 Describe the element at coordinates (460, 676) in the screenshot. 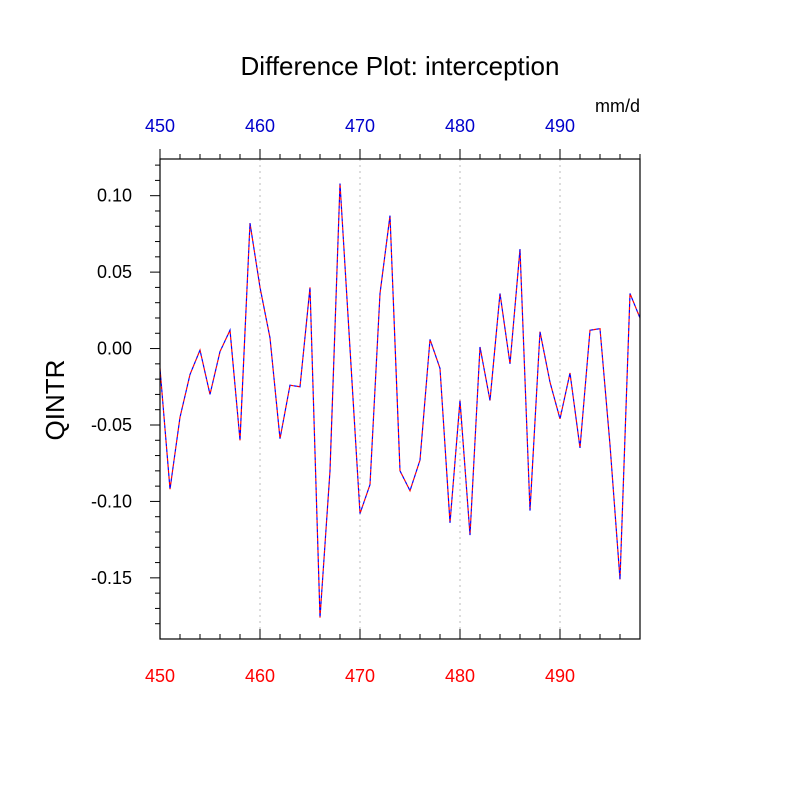

I see `x-tick-label: 480` at that location.